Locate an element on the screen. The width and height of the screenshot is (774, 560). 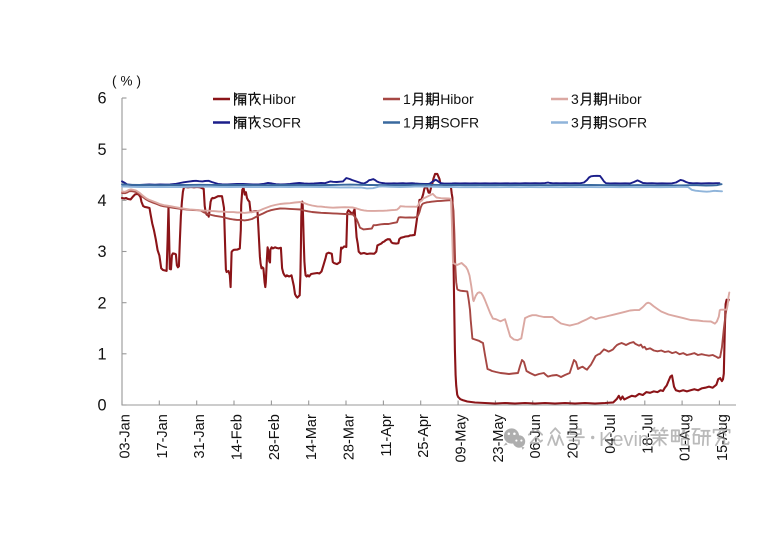
svg-text: 28-Mar is located at coordinates (350, 437).